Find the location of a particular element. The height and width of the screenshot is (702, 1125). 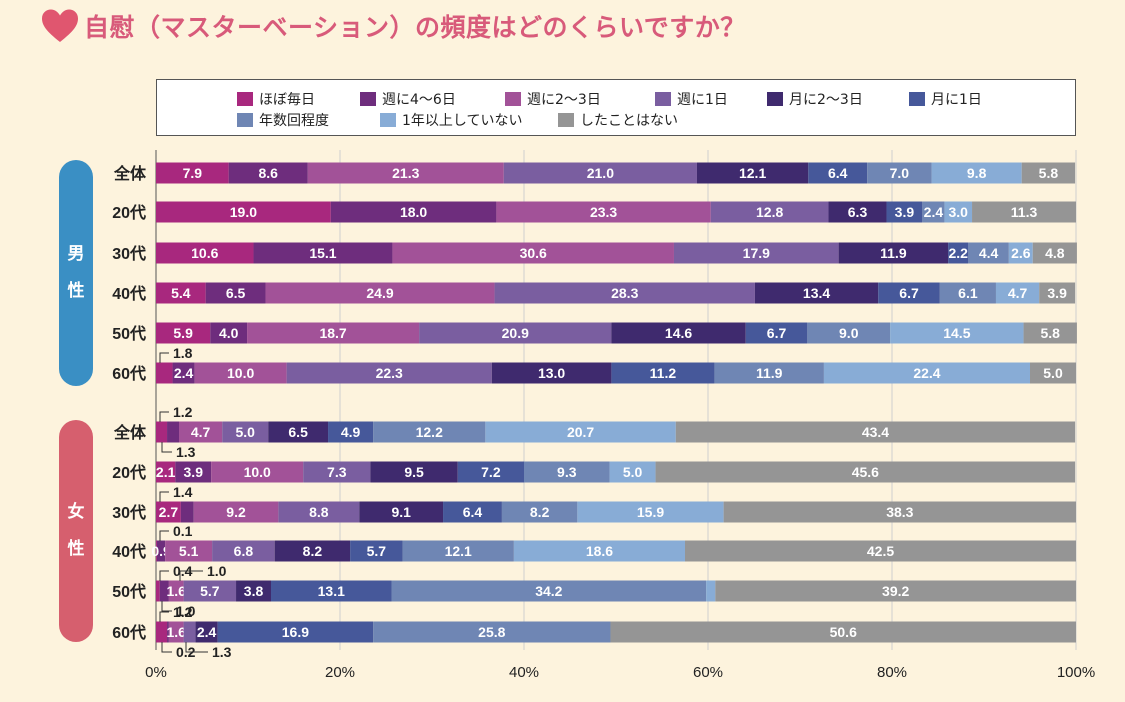

data-label: 42.5 is located at coordinates (880, 551).